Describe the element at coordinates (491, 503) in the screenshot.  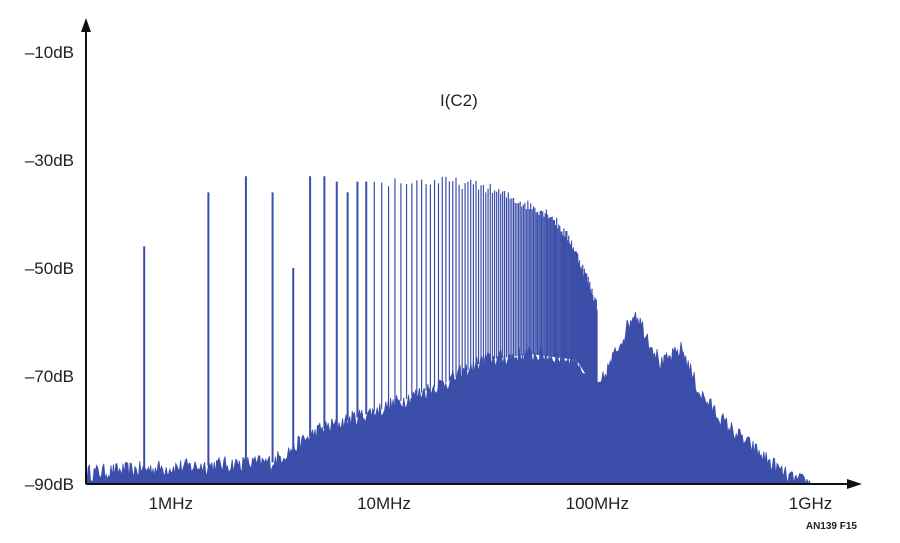
I see `x-tick-labels: 1MHz 10MHz 100MHz 1GHz` at that location.